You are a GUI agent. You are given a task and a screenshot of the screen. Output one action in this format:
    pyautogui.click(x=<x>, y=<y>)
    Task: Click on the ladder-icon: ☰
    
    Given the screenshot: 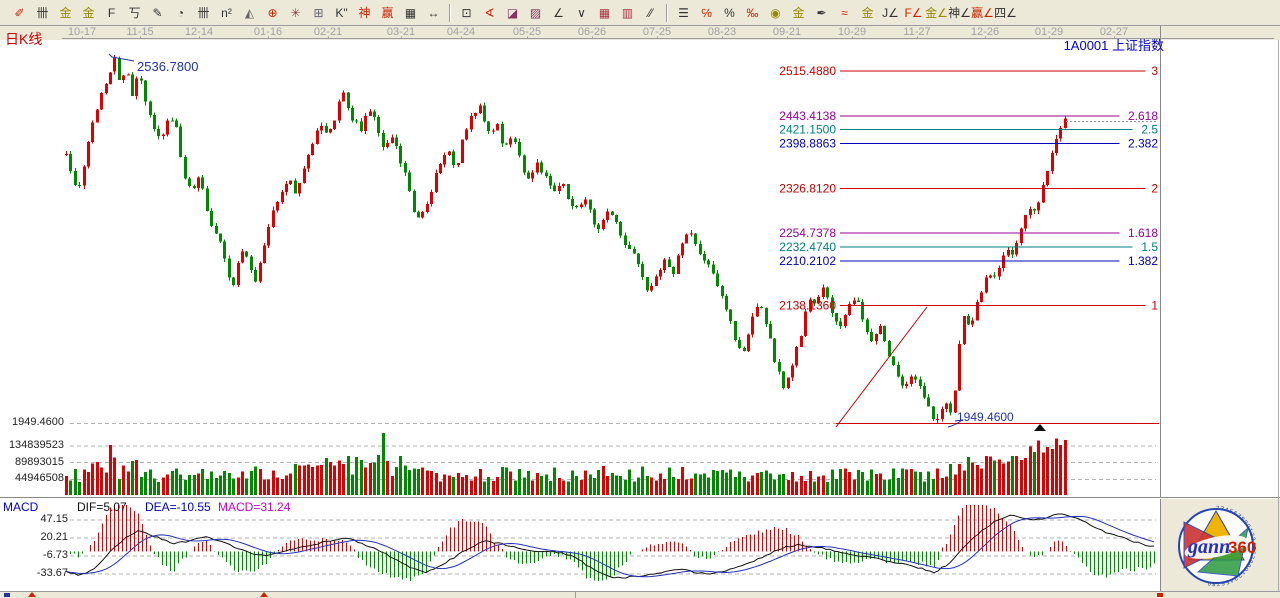 What is the action you would take?
    pyautogui.click(x=683, y=12)
    